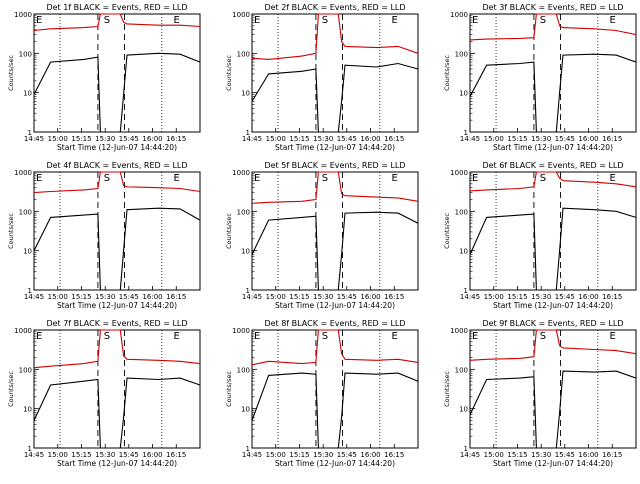 This screenshot has width=640, height=484. What do you see at coordinates (116, 7) in the screenshot?
I see `panel-title: Det 1f BLACK = Events, RED = LLD` at bounding box center [116, 7].